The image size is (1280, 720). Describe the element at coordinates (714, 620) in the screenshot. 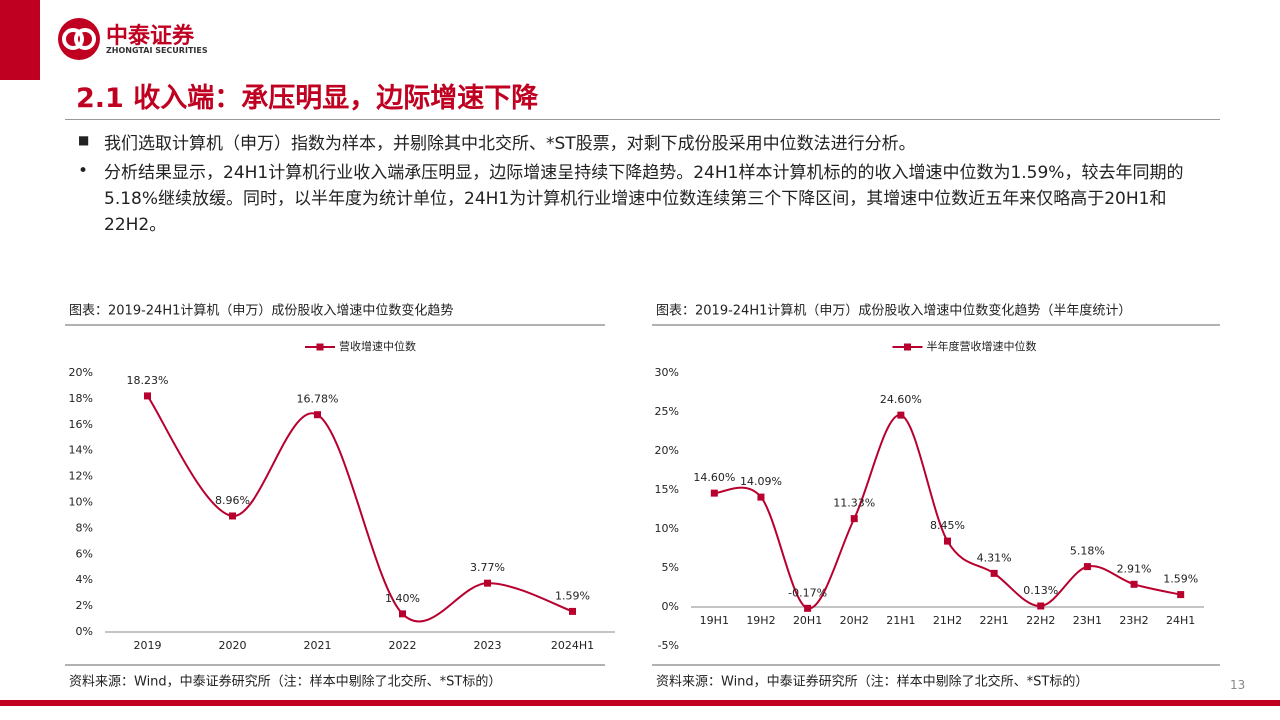

I see `x-tick-label: 19H1` at that location.